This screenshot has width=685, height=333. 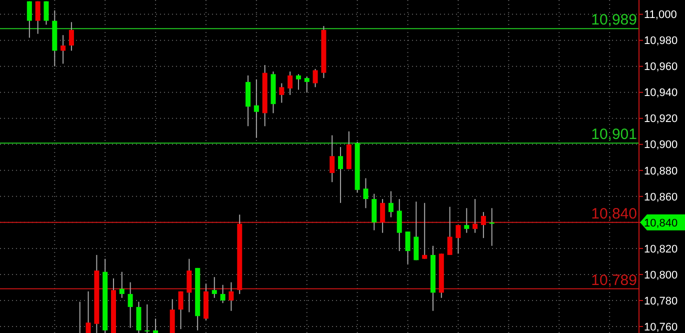 What do you see at coordinates (661, 67) in the screenshot?
I see `y-tick-label: 10,960` at bounding box center [661, 67].